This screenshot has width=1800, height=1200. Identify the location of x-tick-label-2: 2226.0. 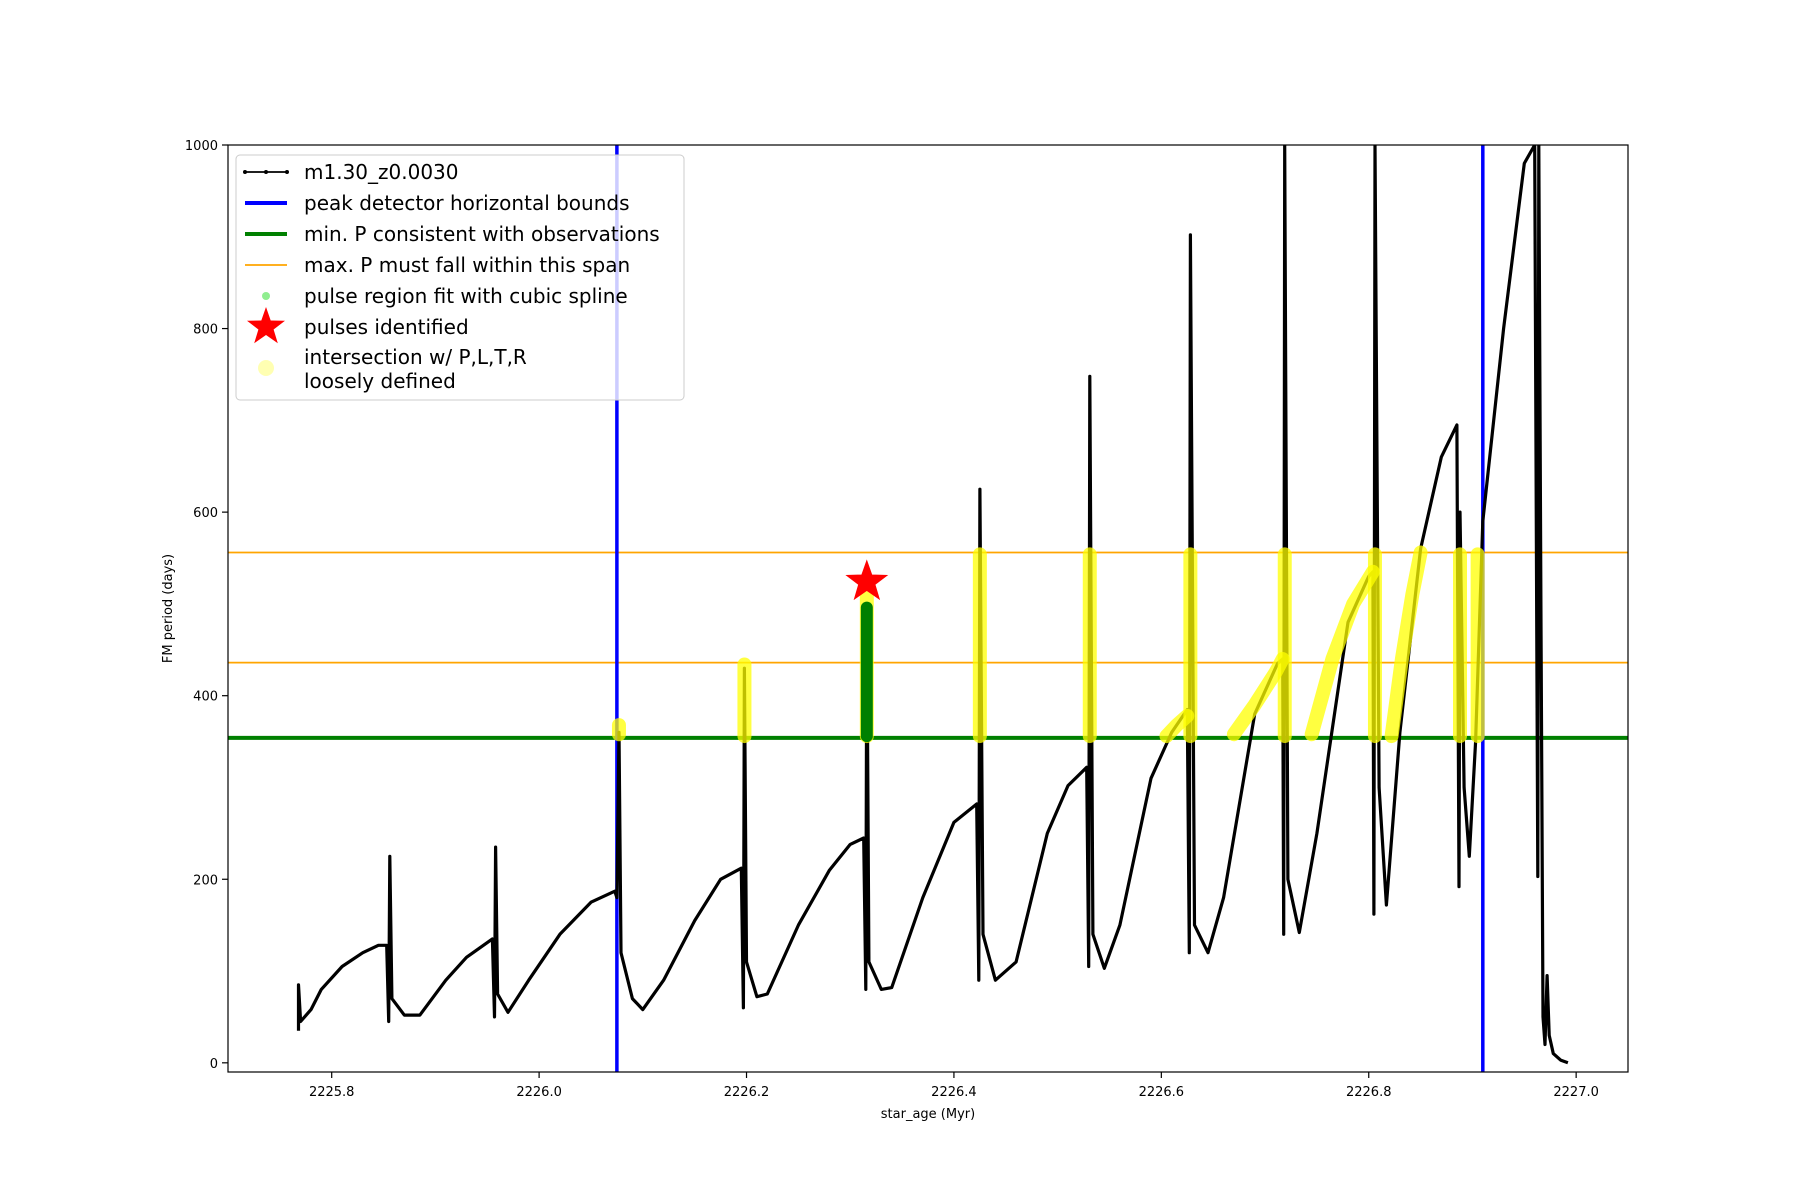
(539, 1092).